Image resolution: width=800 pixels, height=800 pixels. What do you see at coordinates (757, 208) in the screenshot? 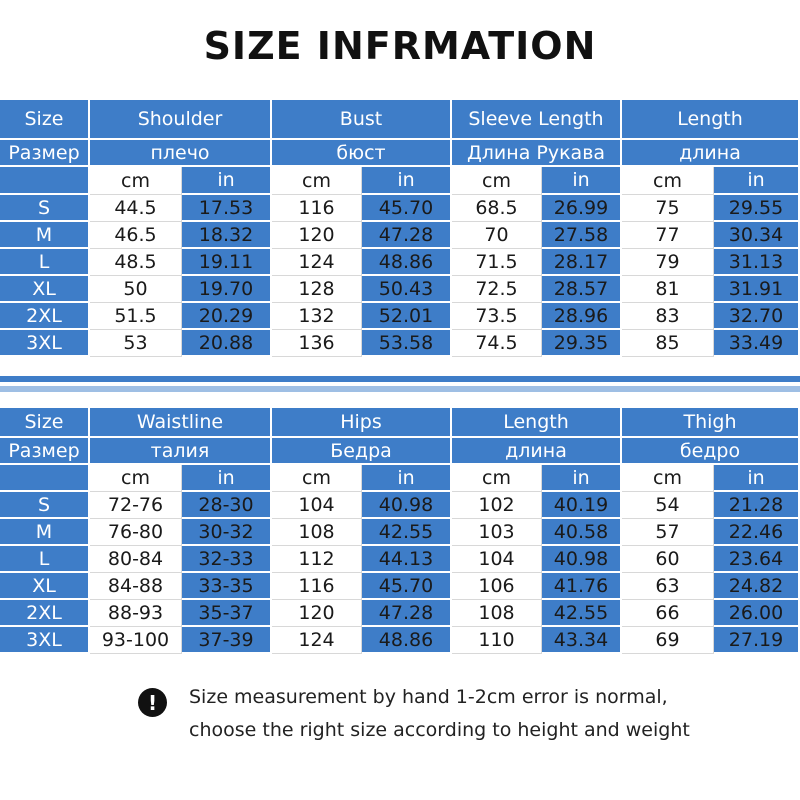
I see `value-cell: 29.55` at bounding box center [757, 208].